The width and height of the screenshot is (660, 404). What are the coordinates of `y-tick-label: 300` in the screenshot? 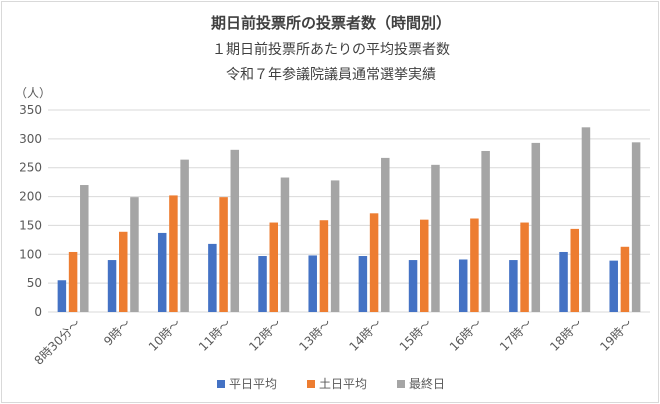 It's located at (30, 139).